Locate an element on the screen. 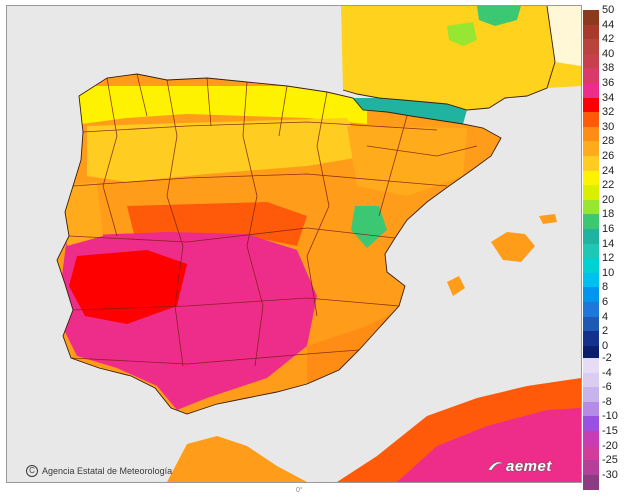  legend-label: 44 is located at coordinates (608, 24).